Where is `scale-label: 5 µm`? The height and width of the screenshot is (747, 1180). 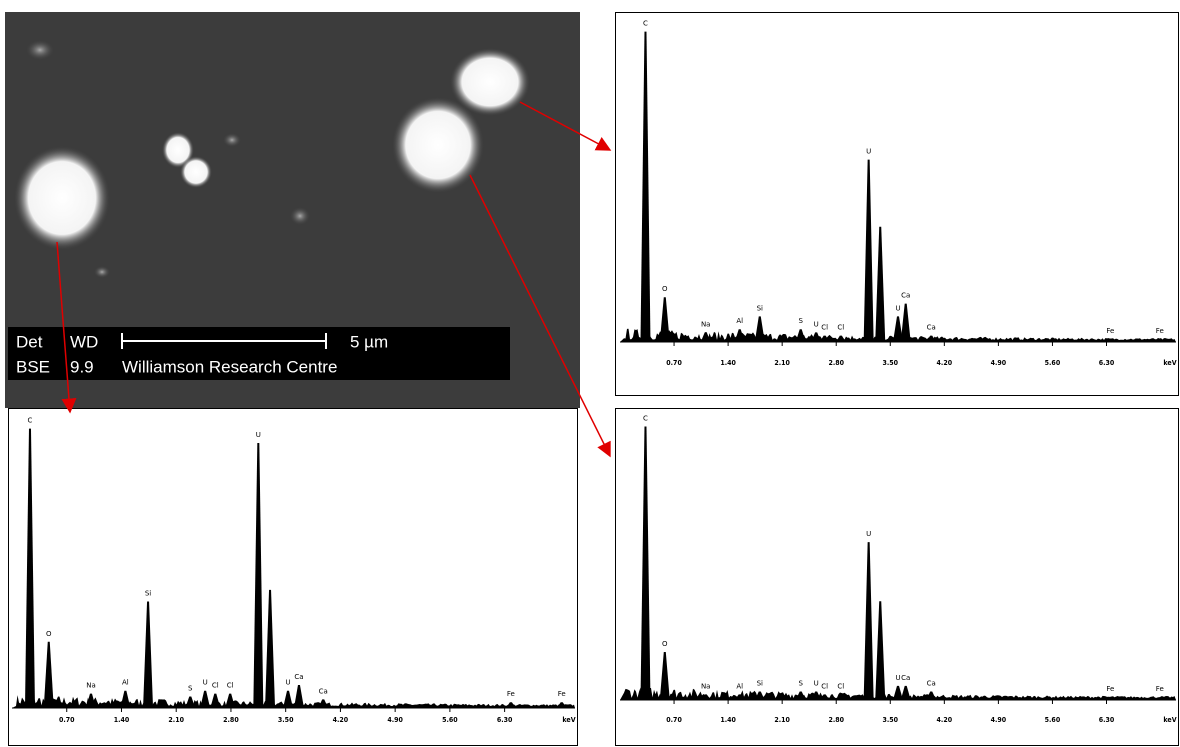 scale-label: 5 µm is located at coordinates (369, 341).